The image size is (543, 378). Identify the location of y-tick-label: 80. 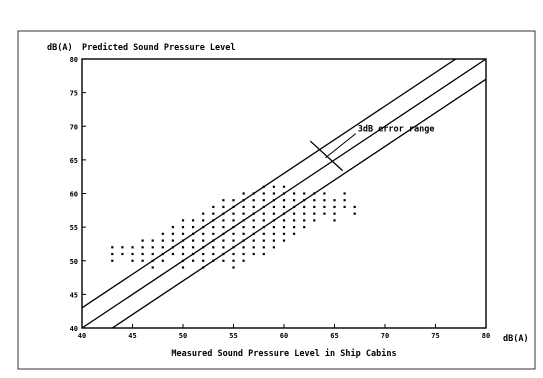
(74, 60).